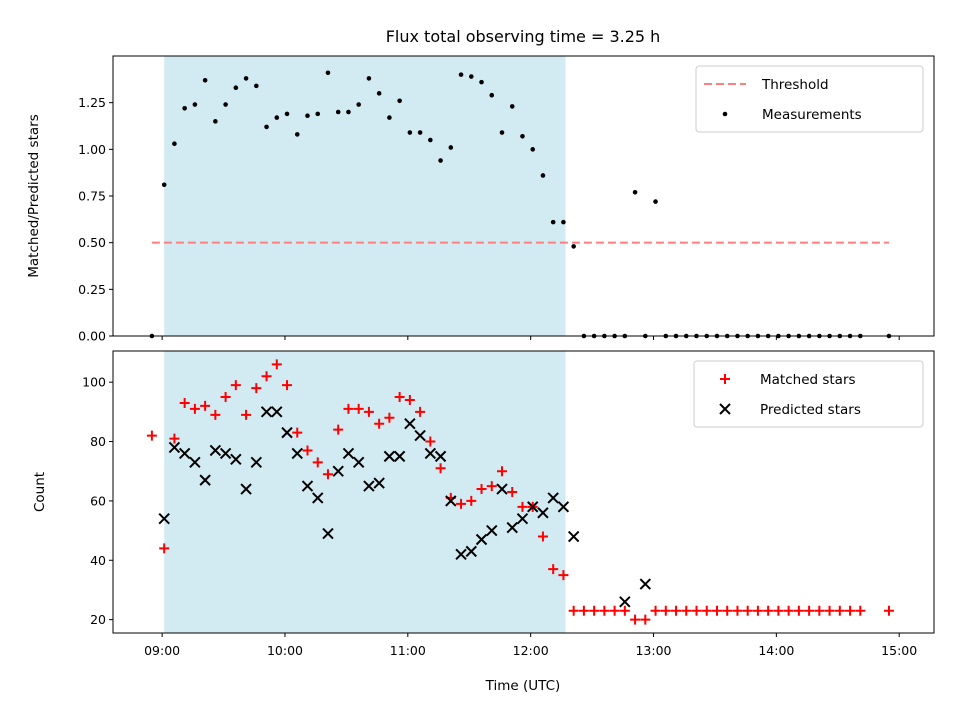  I want to click on legend-predicted-label: Predicted stars, so click(810, 410).